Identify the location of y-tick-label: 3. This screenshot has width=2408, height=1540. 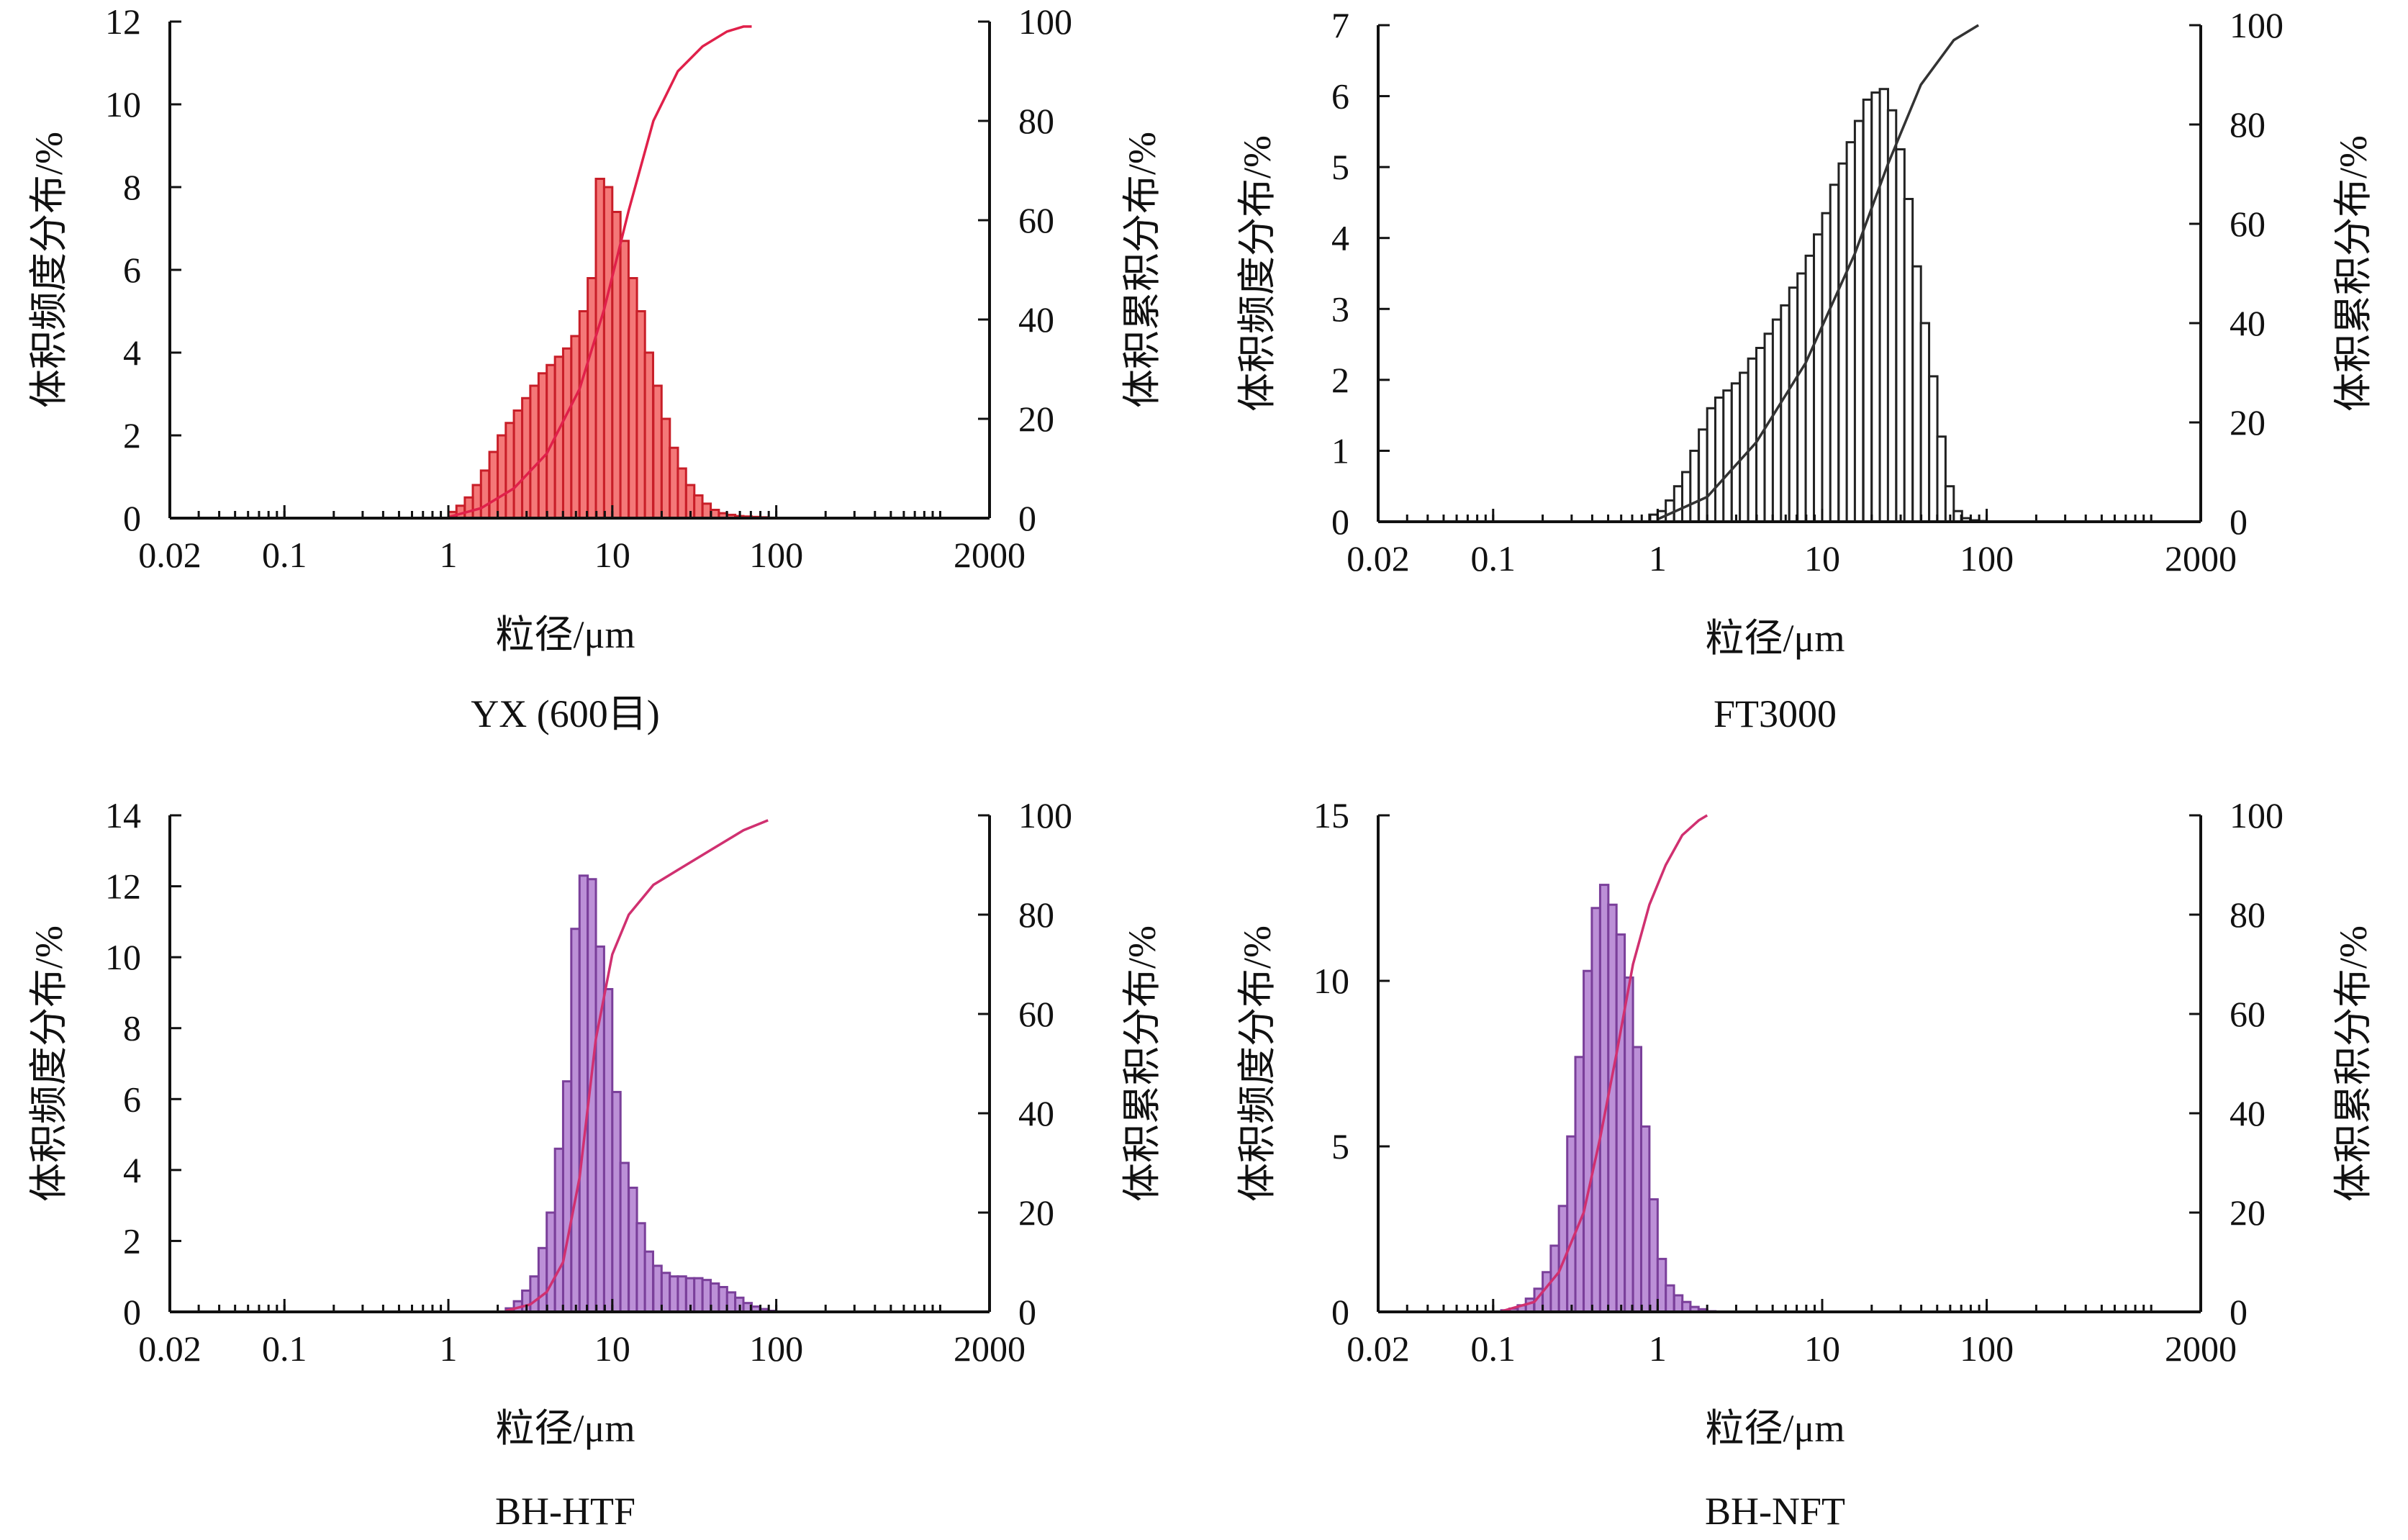
(1340, 309).